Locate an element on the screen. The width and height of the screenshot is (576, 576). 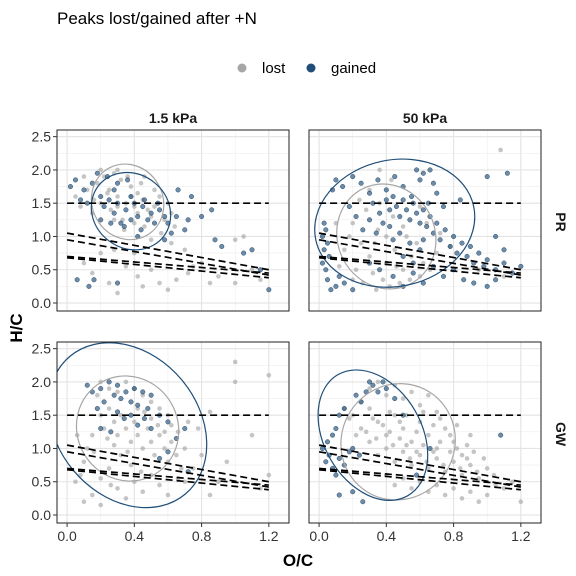
facet-strip-col1: 1.5 kPa is located at coordinates (173, 118).